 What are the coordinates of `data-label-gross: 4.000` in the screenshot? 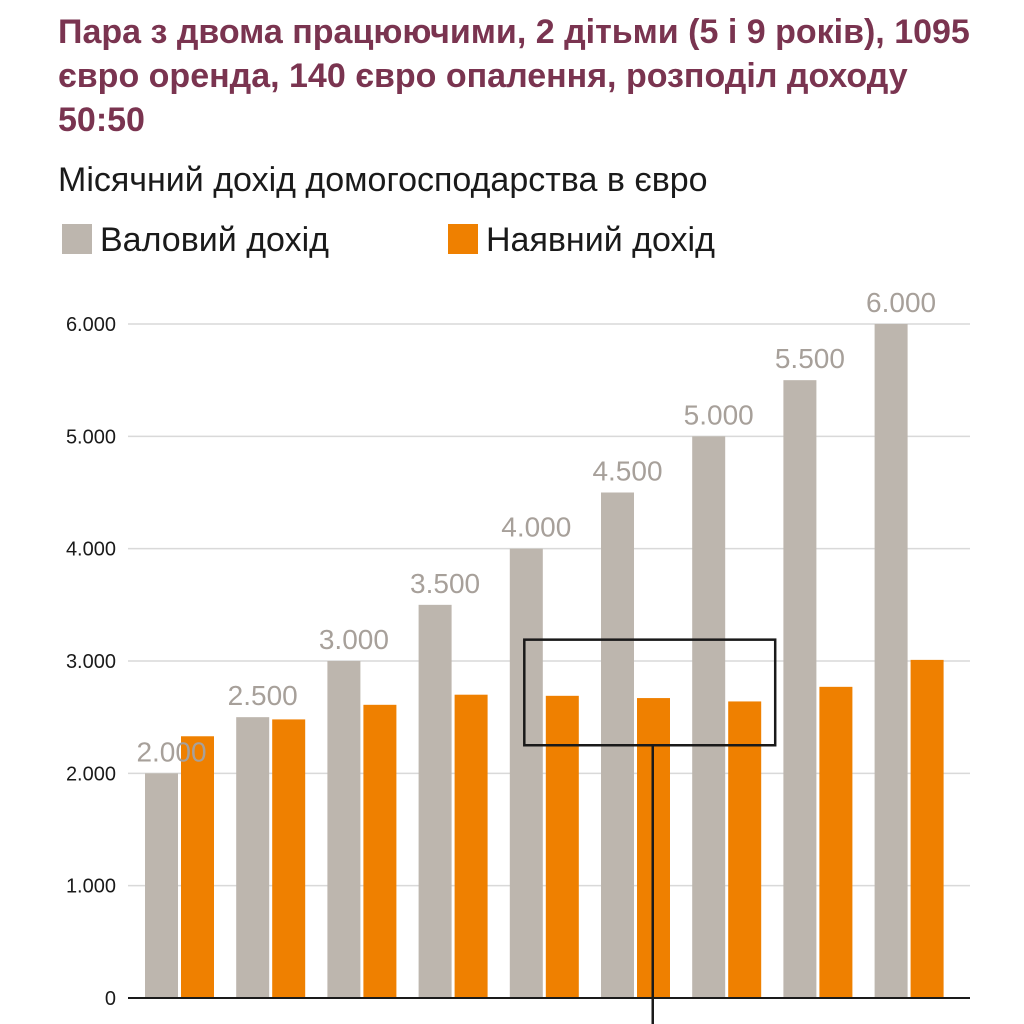 It's located at (536, 527).